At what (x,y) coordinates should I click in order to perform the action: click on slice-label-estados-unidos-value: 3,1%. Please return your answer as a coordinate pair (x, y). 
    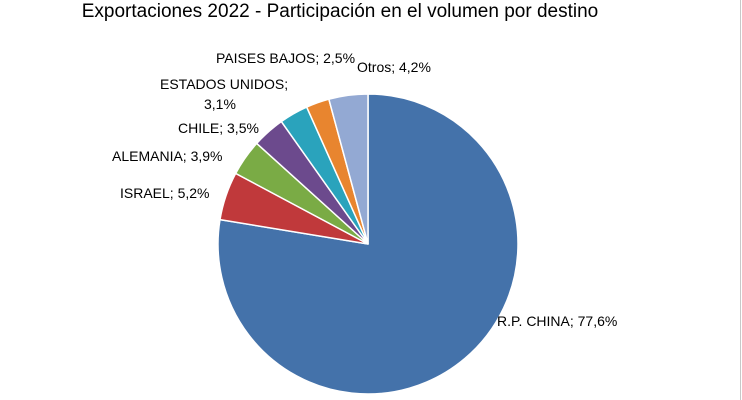
    Looking at the image, I should click on (220, 104).